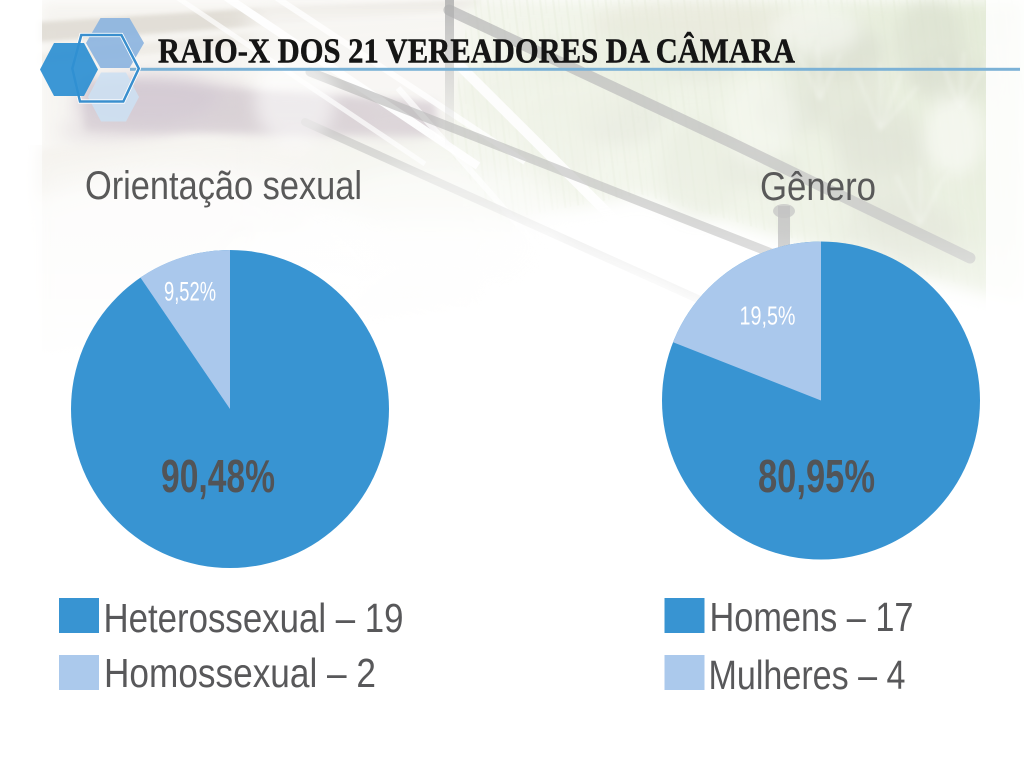 This screenshot has width=1024, height=774. What do you see at coordinates (240, 673) in the screenshot?
I see `svg-text: Homossexual – 2` at bounding box center [240, 673].